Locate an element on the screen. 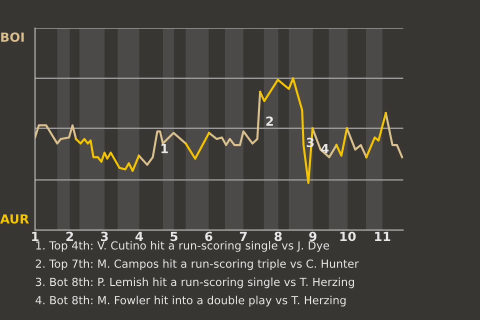 Image resolution: width=480 pixels, height=320 pixels. x-tick-label: 5 is located at coordinates (174, 237).